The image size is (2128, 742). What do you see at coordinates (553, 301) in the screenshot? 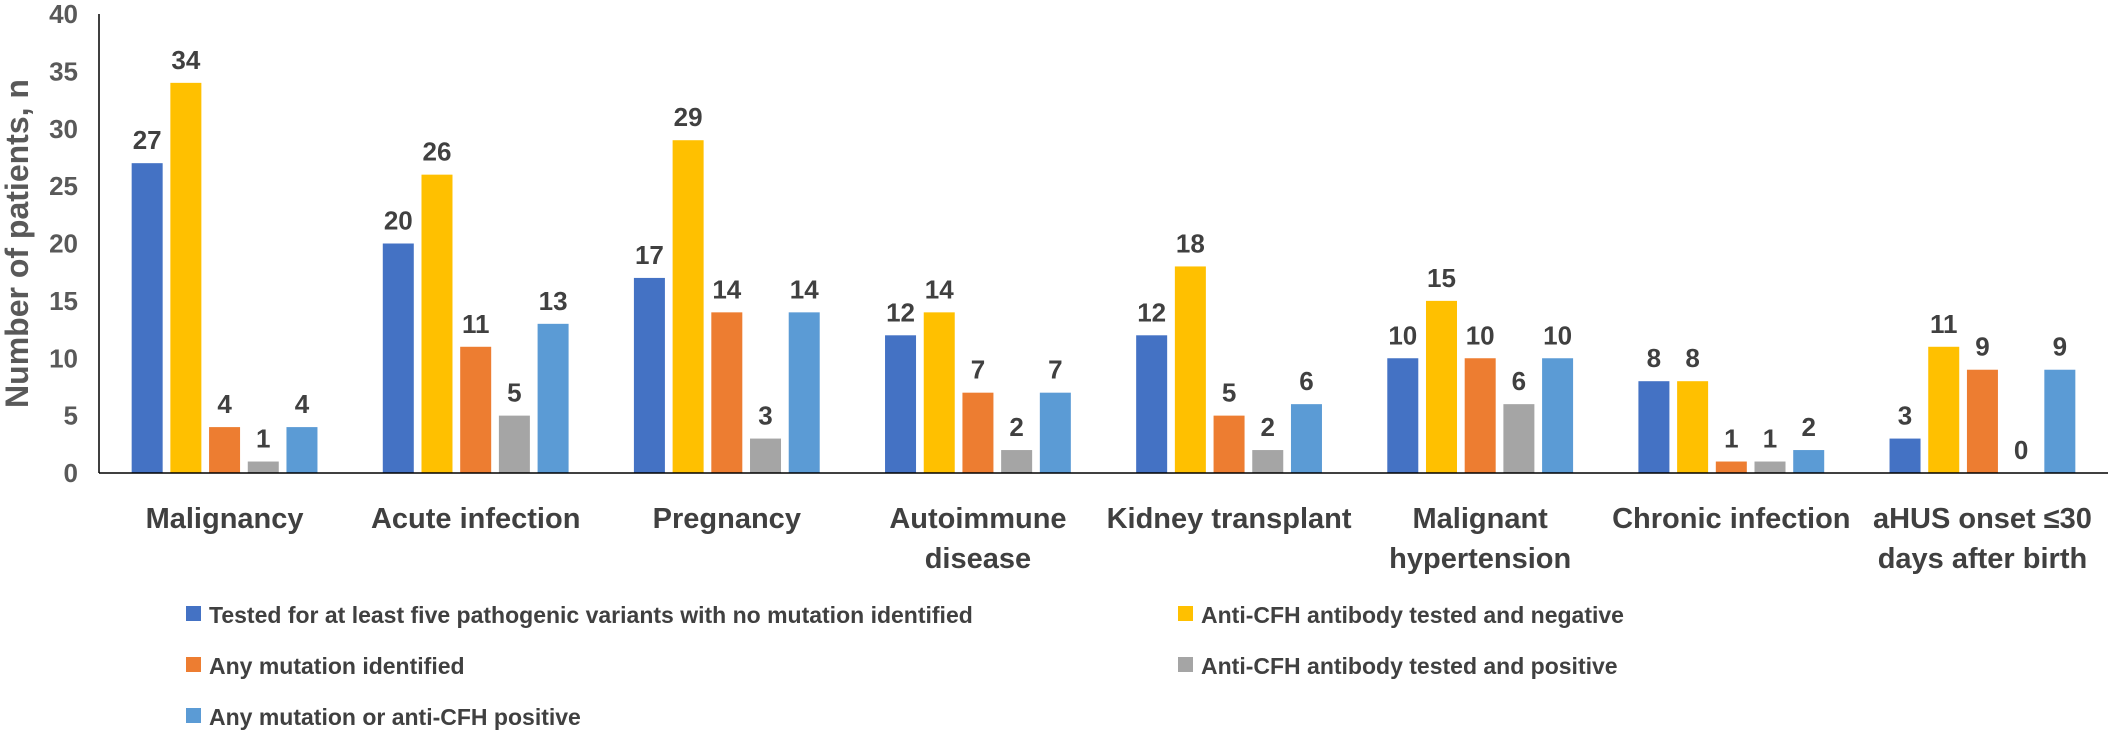
I see `data-label: 13` at bounding box center [553, 301].